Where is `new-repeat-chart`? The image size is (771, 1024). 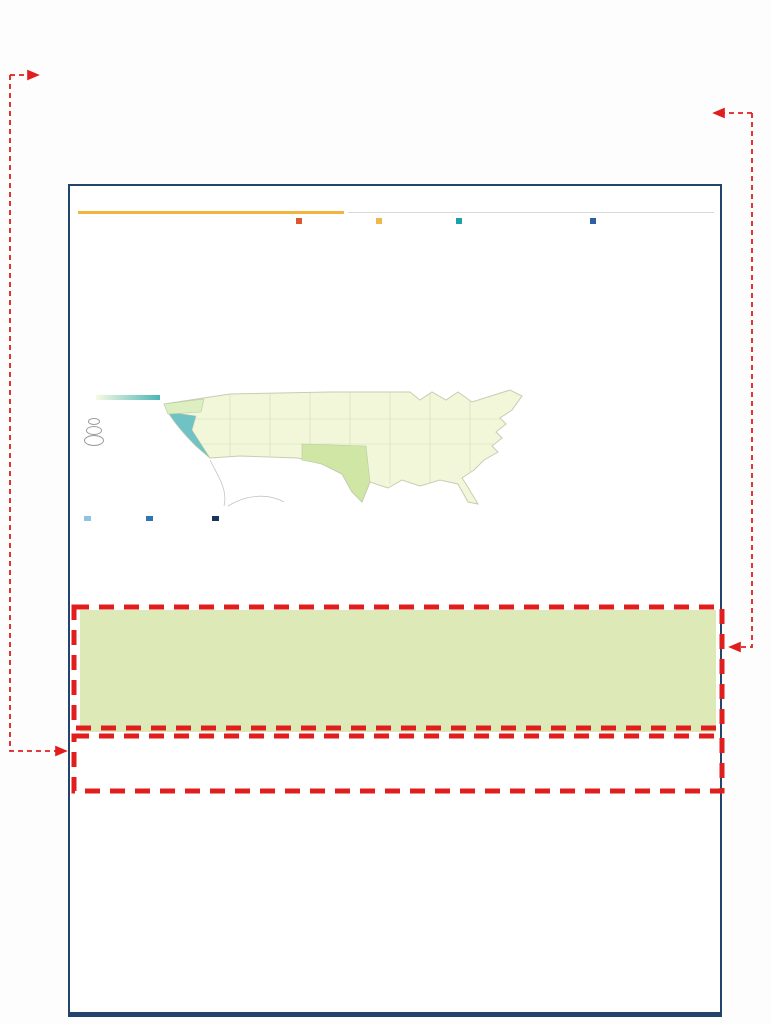
new-repeat-chart is located at coordinates (239, 573).